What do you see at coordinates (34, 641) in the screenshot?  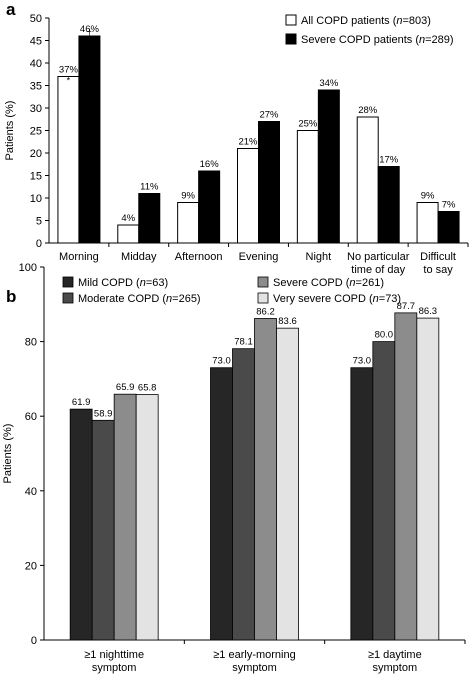 I see `b-y-tick-label: 0` at bounding box center [34, 641].